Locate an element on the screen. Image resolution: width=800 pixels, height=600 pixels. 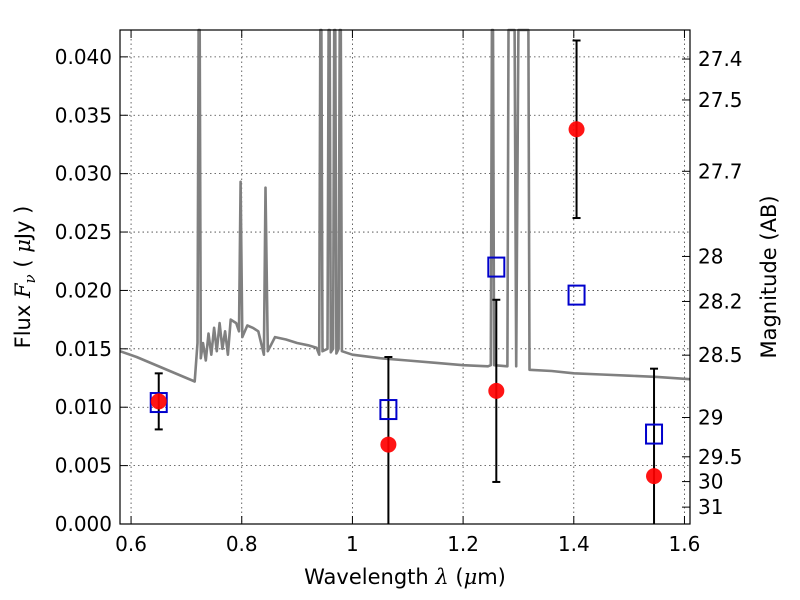
f-symbol: F is located at coordinates (23, 290).